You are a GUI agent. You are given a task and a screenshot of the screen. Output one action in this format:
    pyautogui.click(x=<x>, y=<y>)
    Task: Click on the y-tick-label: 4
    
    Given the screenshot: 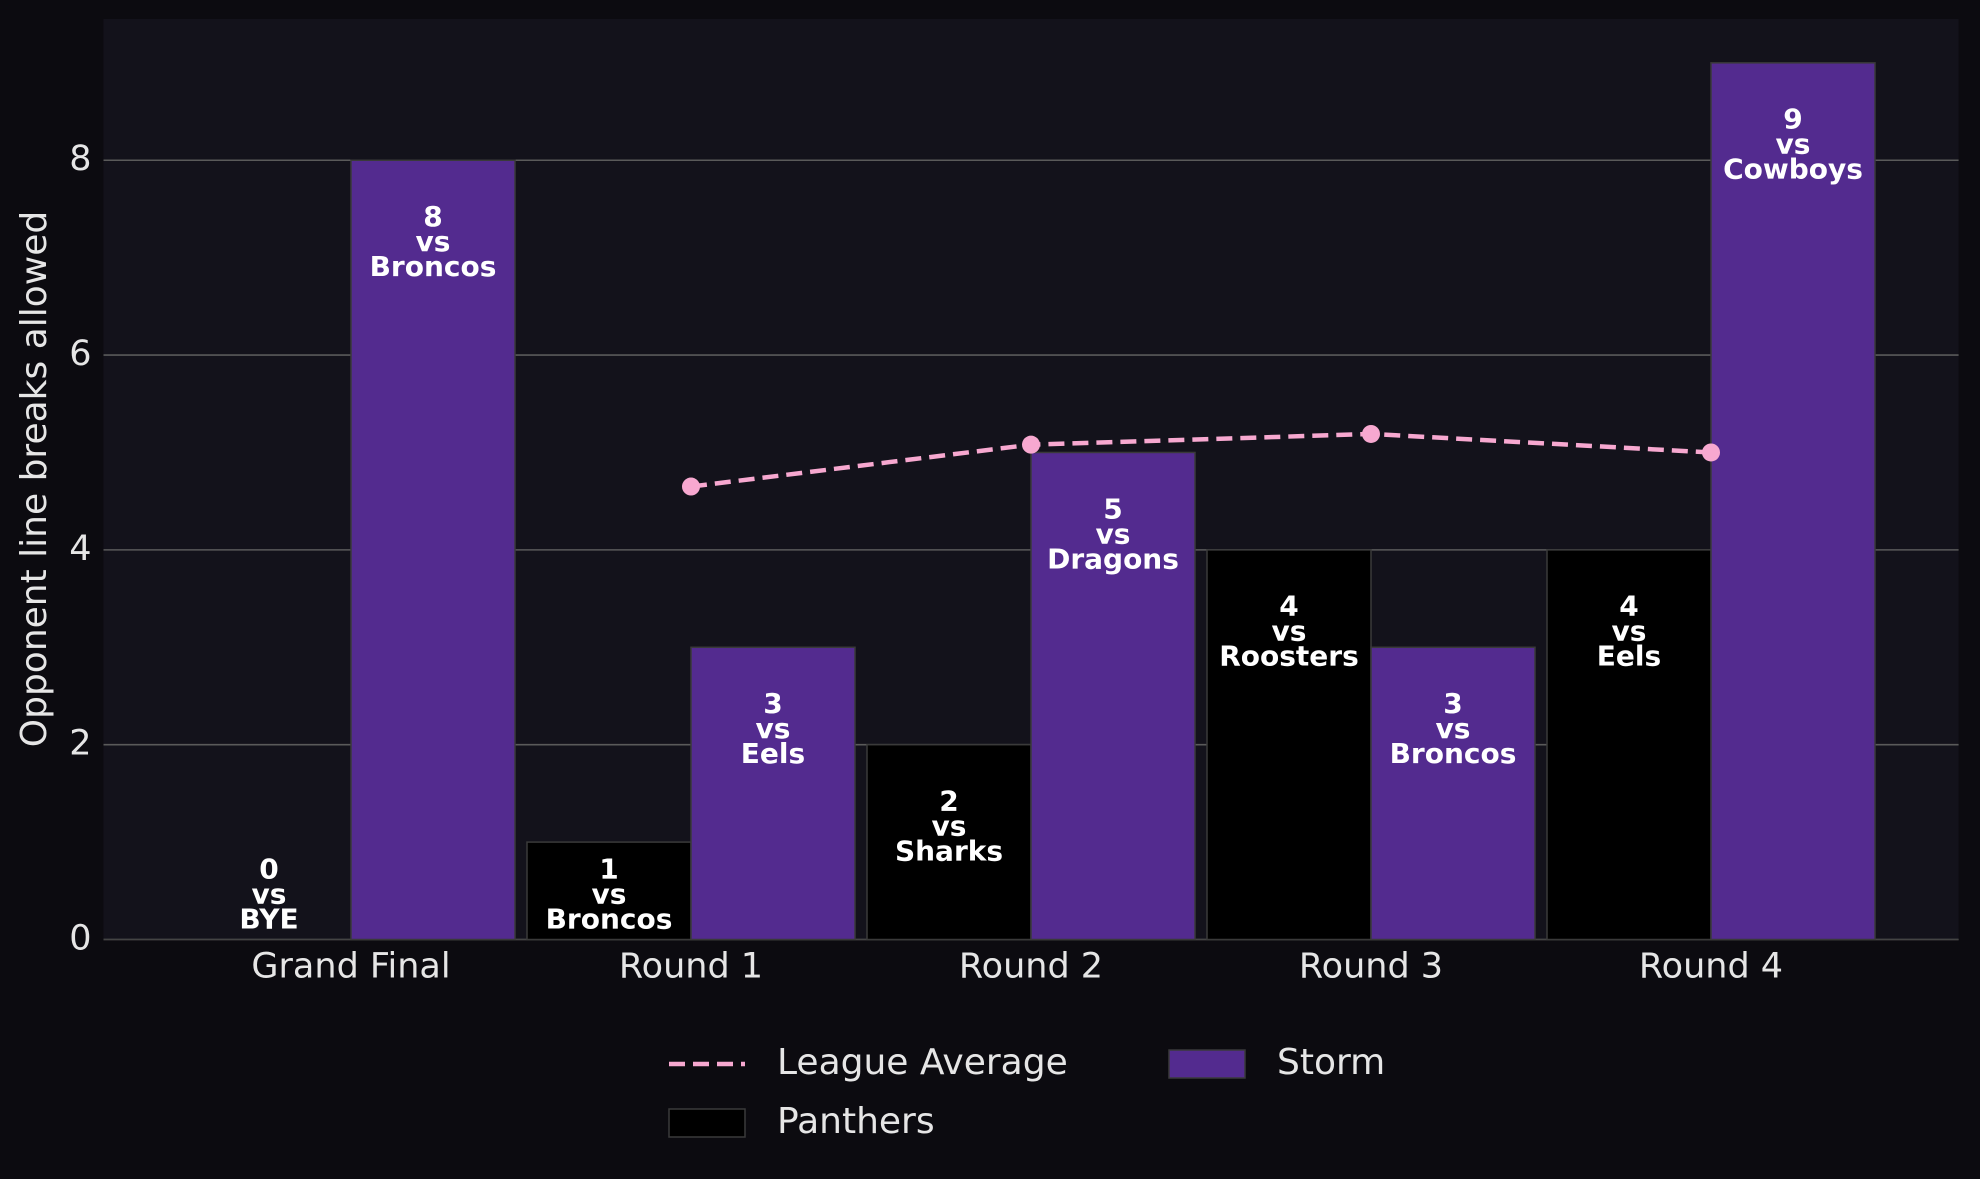 What is the action you would take?
    pyautogui.click(x=80, y=549)
    